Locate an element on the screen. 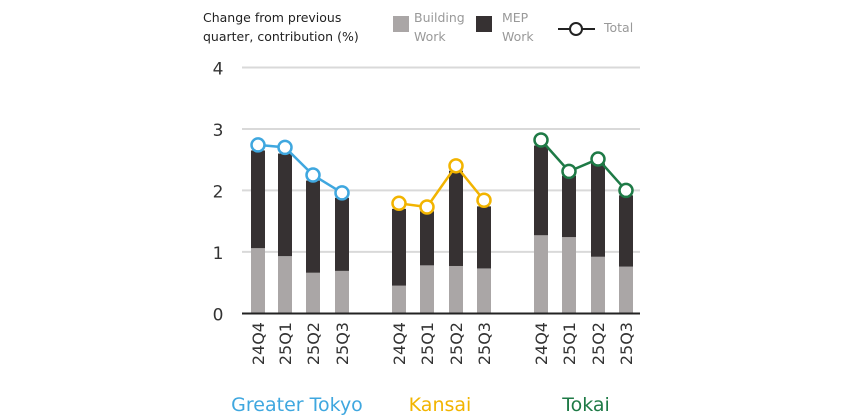  y-axis-ticks: 0 1 2 3 4 is located at coordinates (218, 193).